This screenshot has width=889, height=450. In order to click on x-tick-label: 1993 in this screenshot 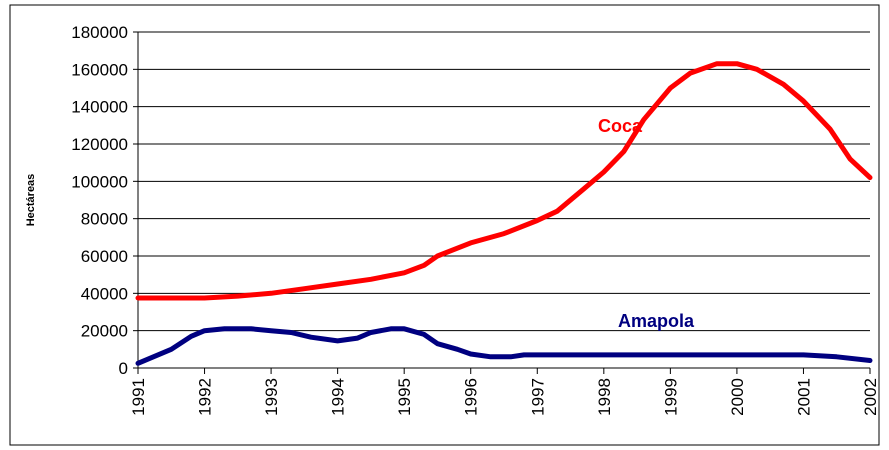, I will do `click(271, 397)`.